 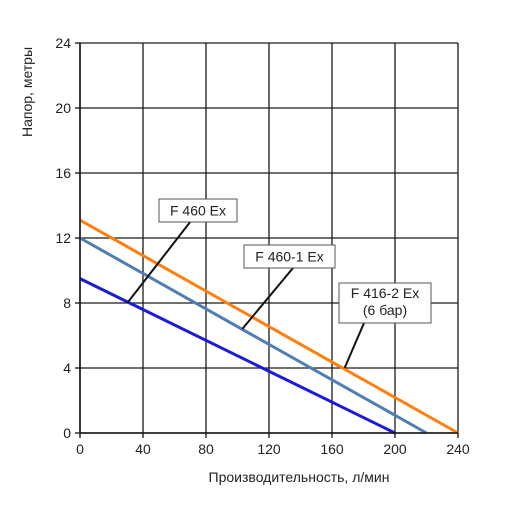 I want to click on y-tick-label: 12, so click(x=63, y=238).